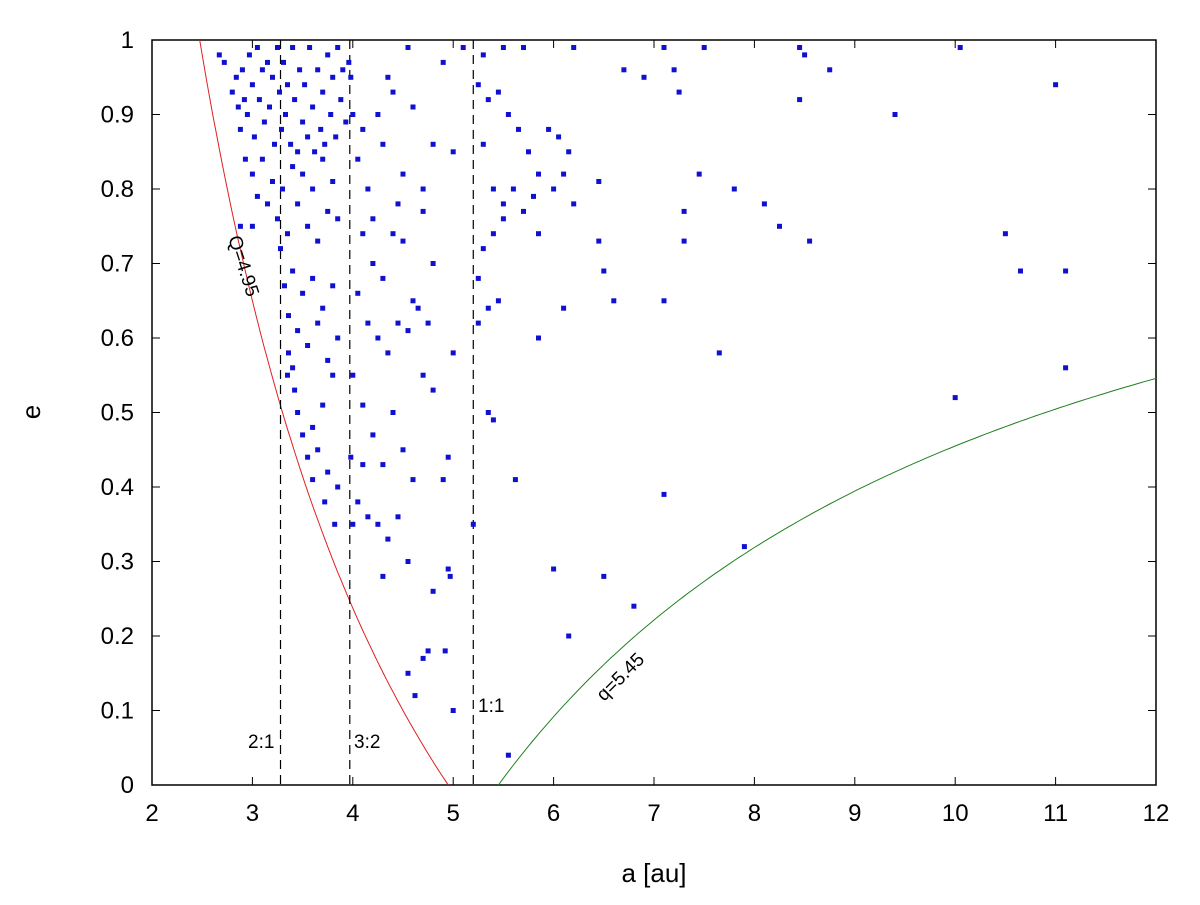  I want to click on x-tick-label: 8, so click(754, 813).